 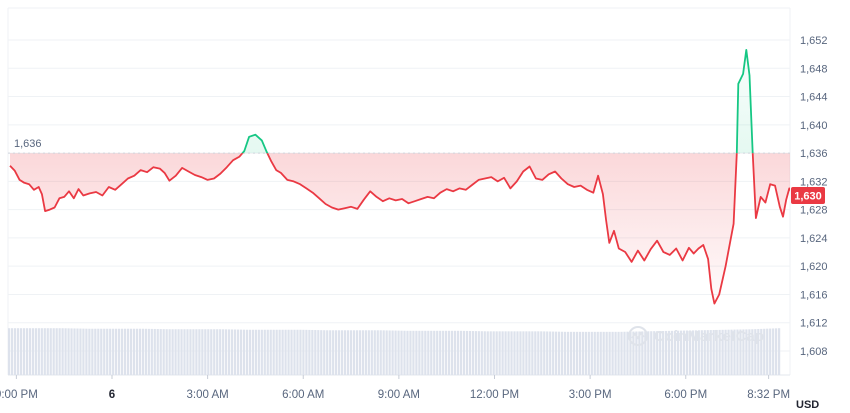 I want to click on coinmarketcap-logo-wave, so click(x=638, y=335).